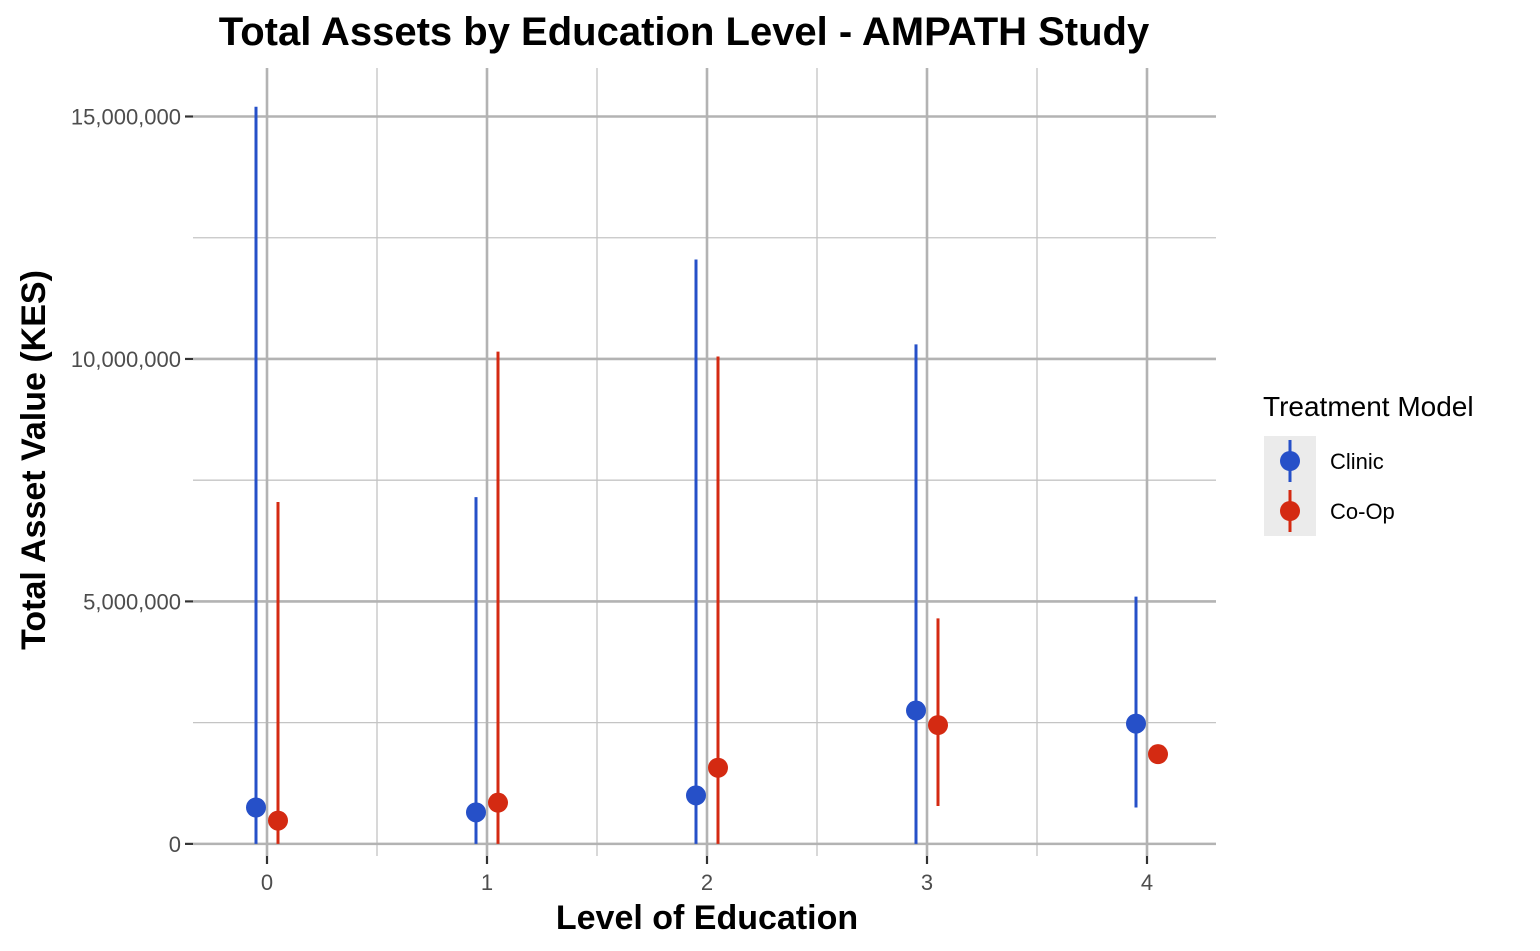  Describe the element at coordinates (1362, 511) in the screenshot. I see `legend-label-co-op: Co-Op` at that location.